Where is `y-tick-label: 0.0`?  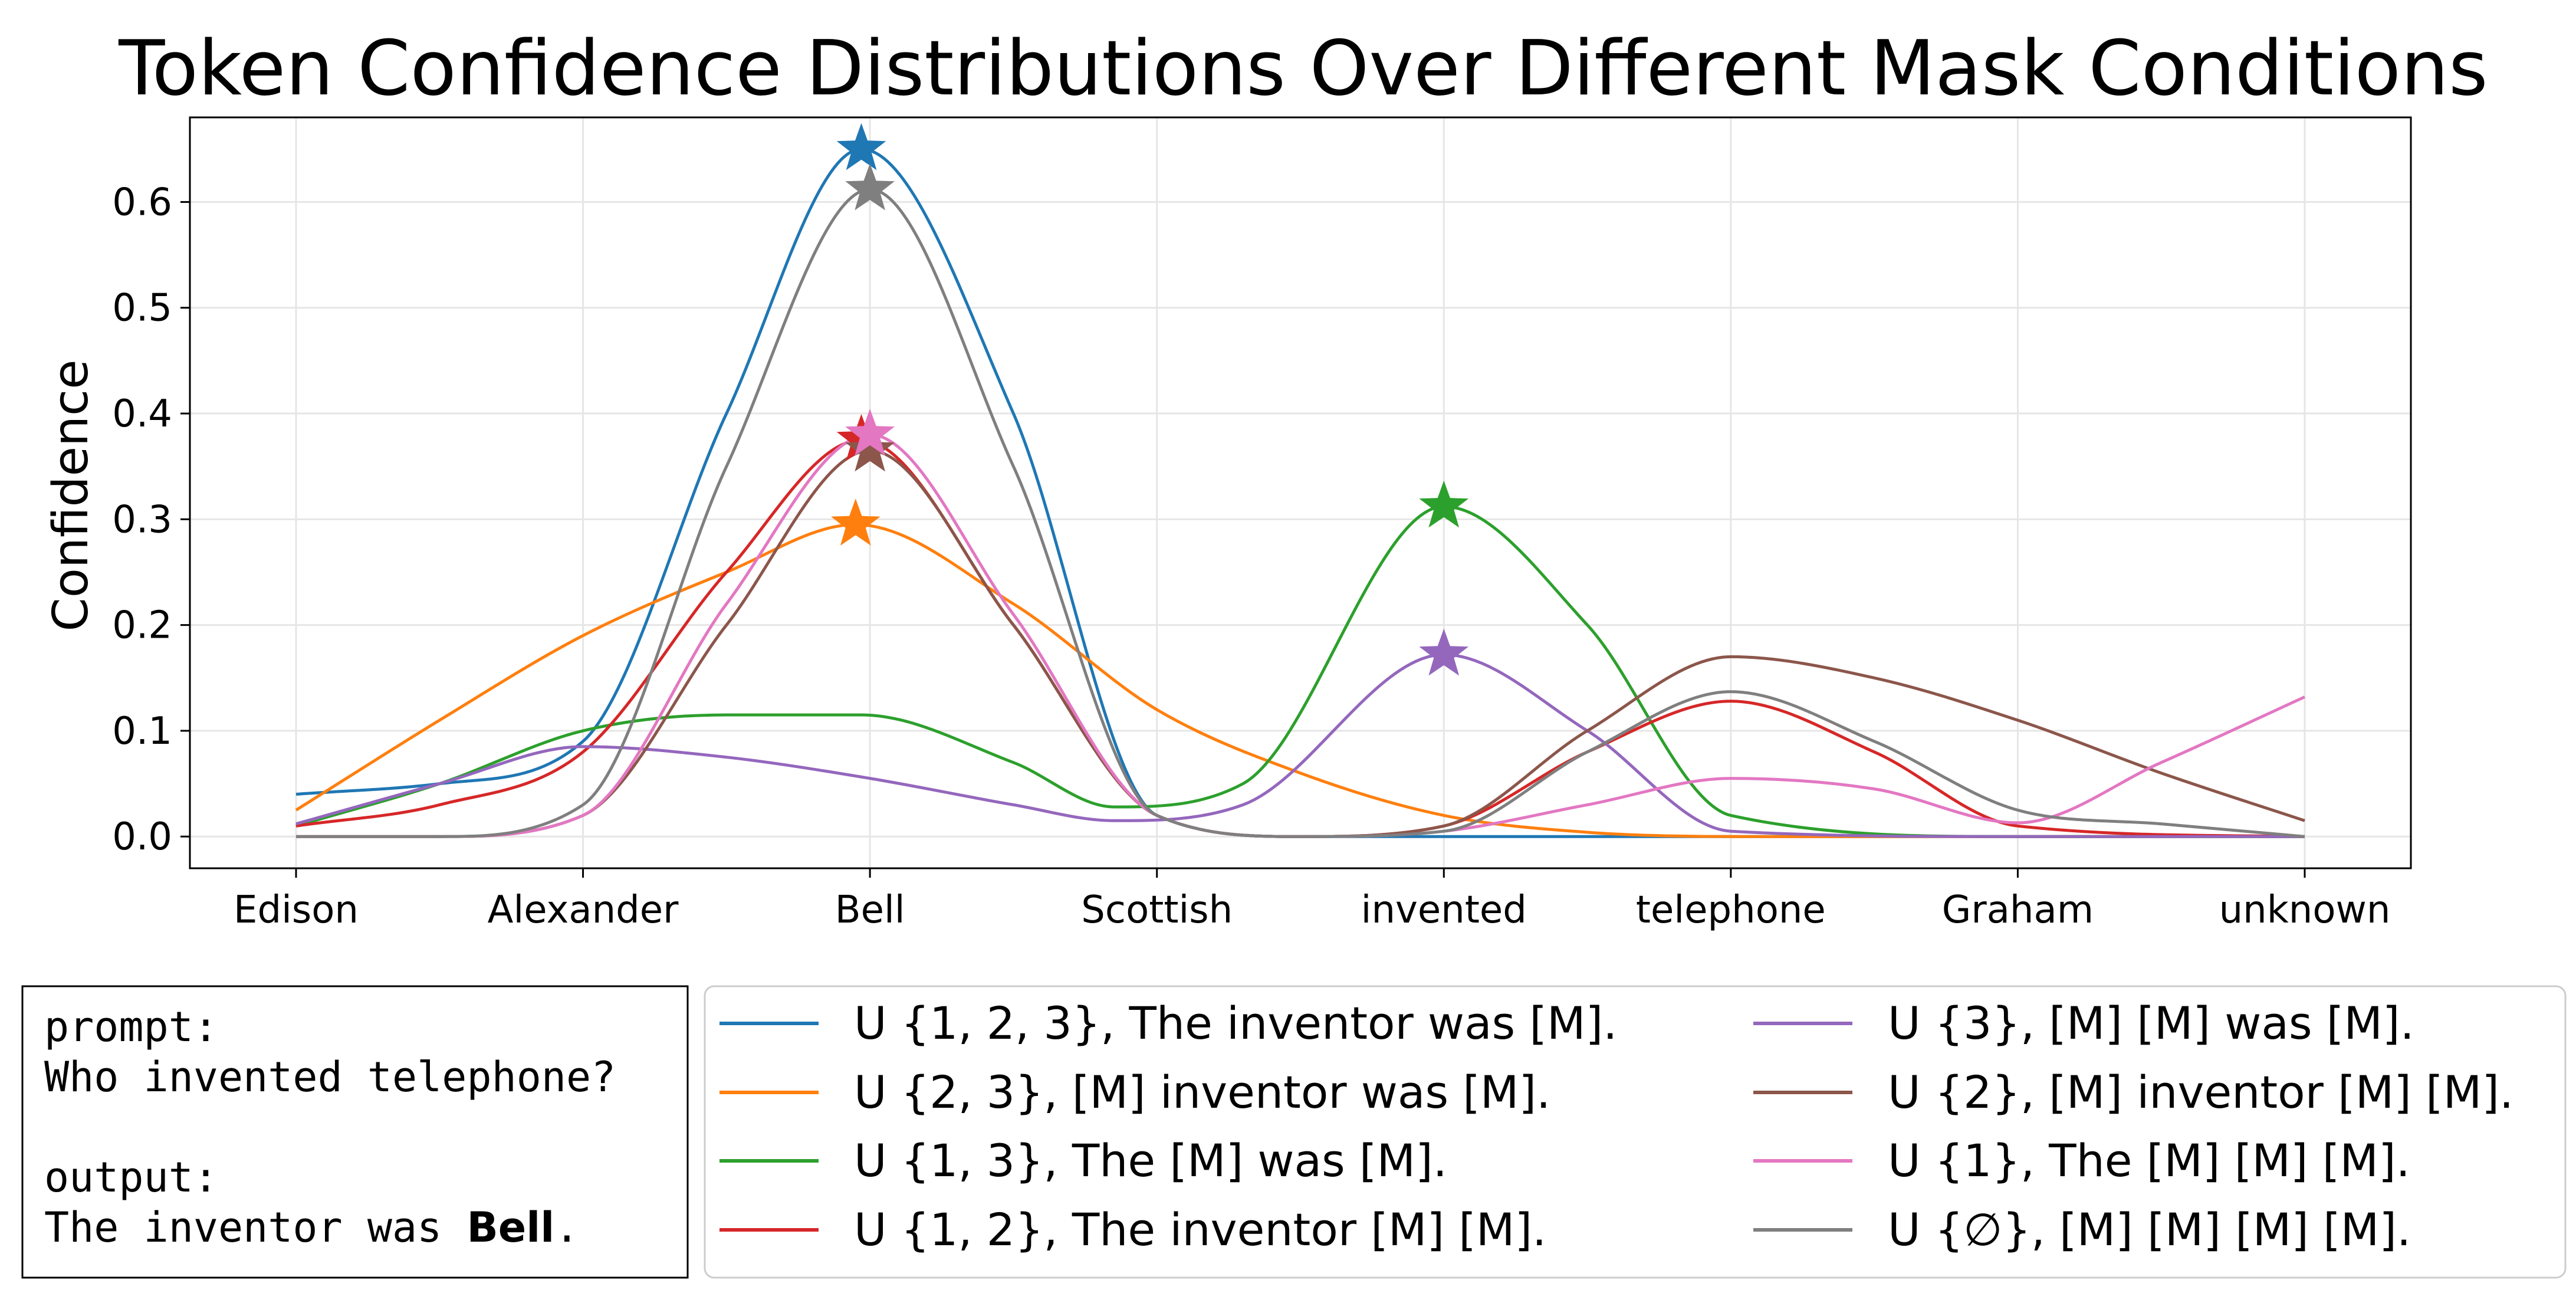
y-tick-label: 0.0 is located at coordinates (142, 837).